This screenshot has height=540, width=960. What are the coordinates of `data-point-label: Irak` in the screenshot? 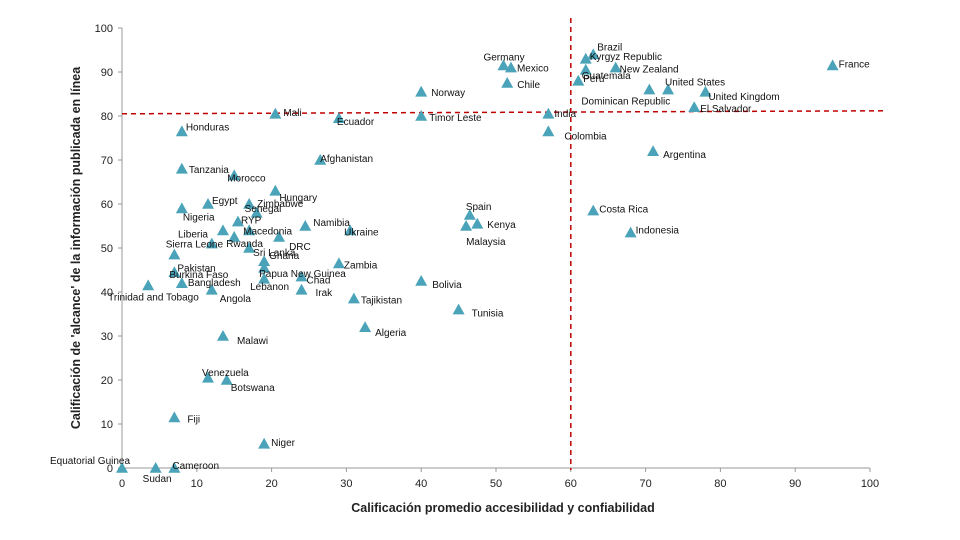 It's located at (325, 293).